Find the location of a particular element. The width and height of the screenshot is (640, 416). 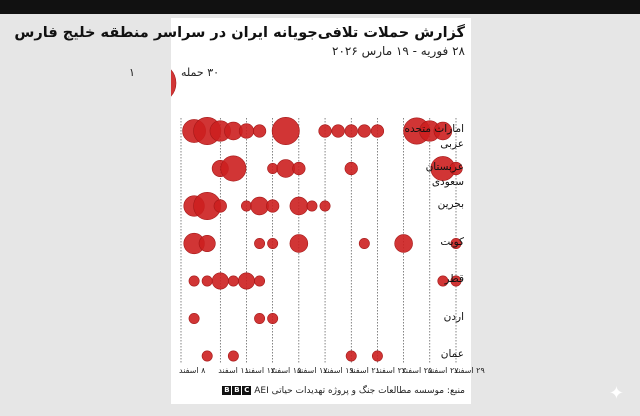

x-tick-label: ۲۵ اسفند is located at coordinates (417, 370).